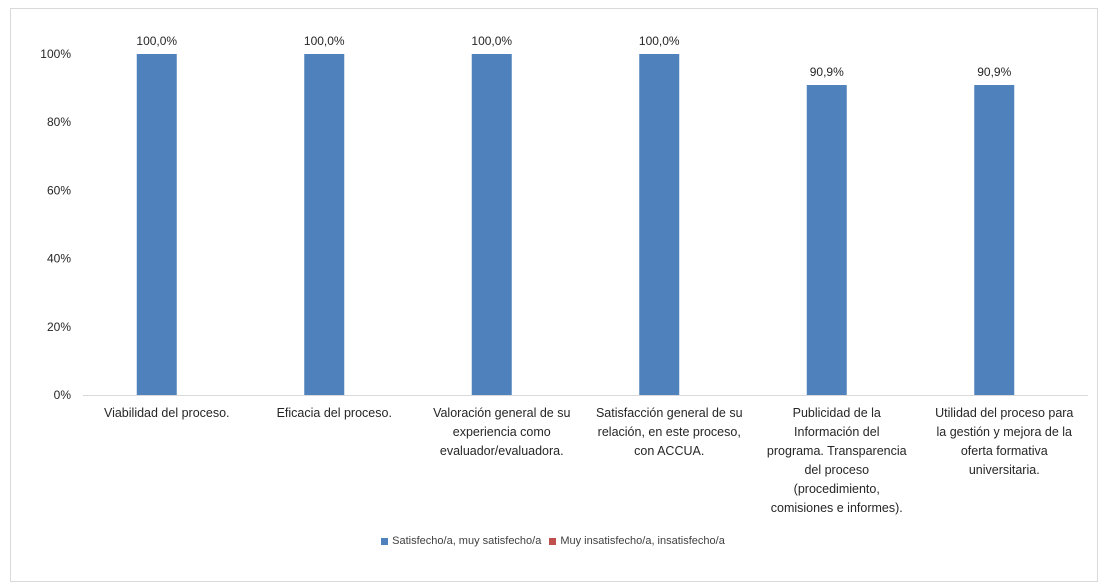  Describe the element at coordinates (836, 432) in the screenshot. I see `x-category-label-line: Información del` at that location.